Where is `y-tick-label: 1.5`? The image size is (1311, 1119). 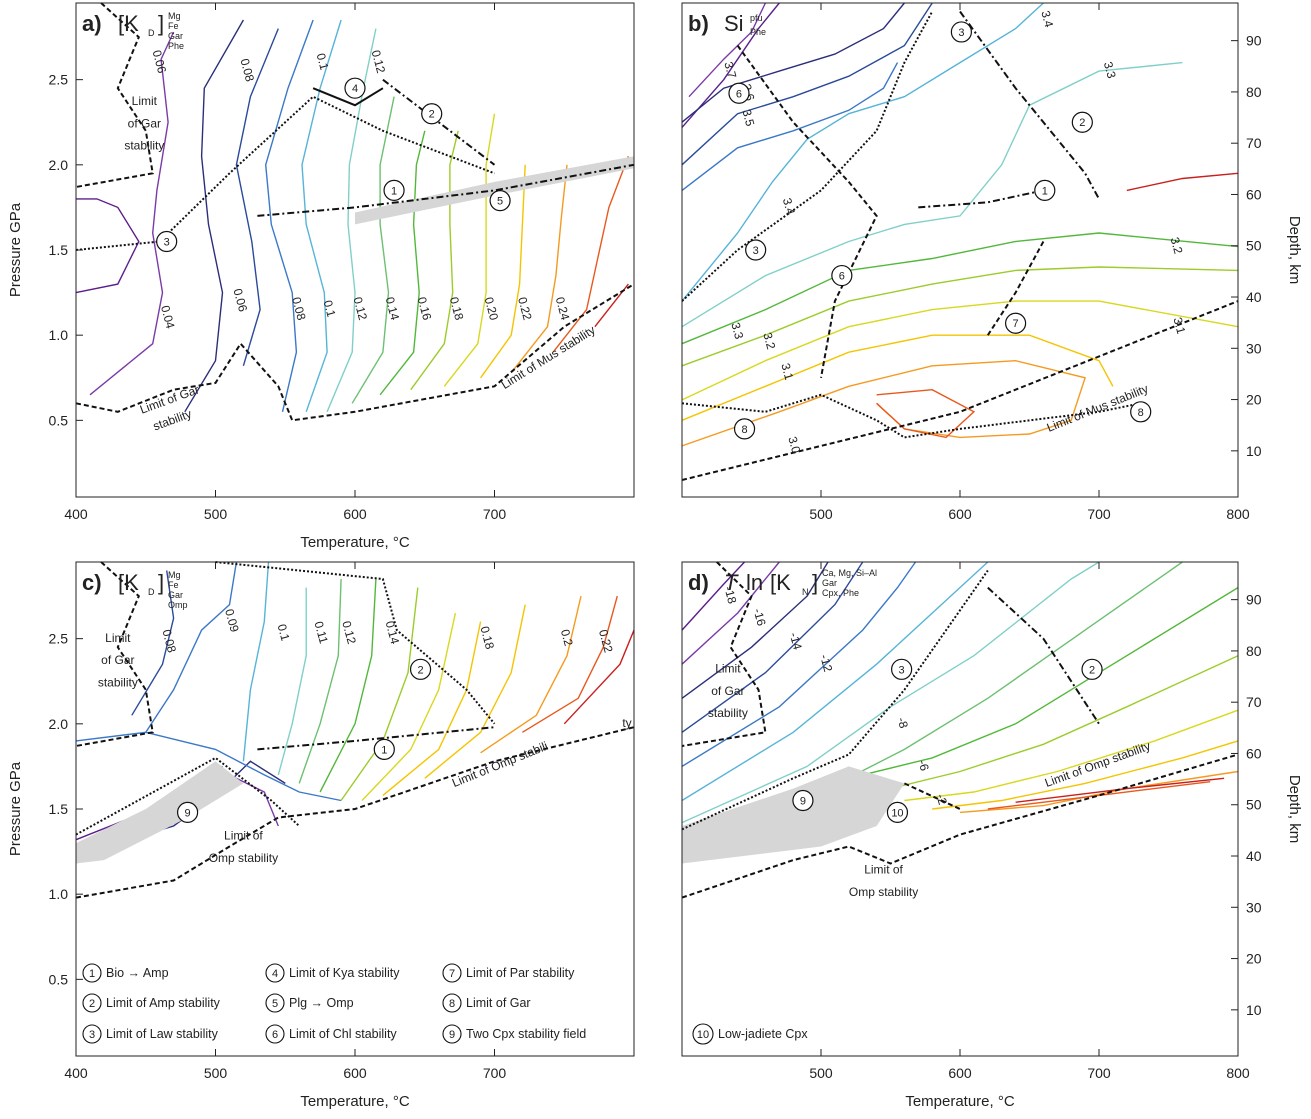
y-tick-label: 1.5 is located at coordinates (59, 809).